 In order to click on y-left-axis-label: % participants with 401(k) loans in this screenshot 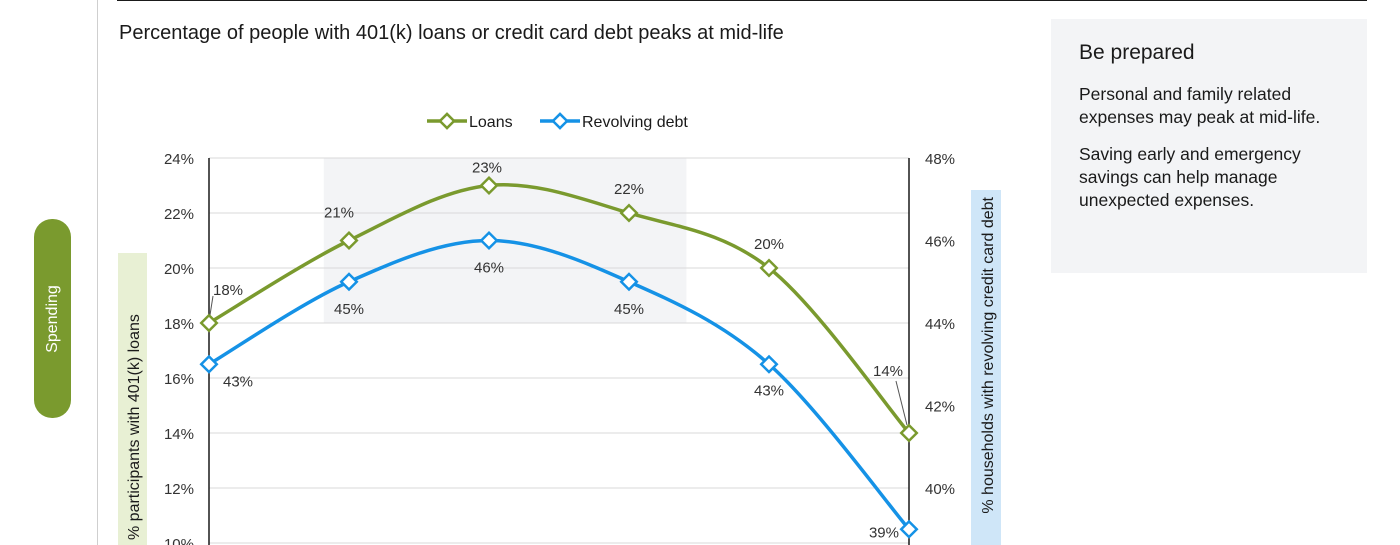, I will do `click(134, 427)`.